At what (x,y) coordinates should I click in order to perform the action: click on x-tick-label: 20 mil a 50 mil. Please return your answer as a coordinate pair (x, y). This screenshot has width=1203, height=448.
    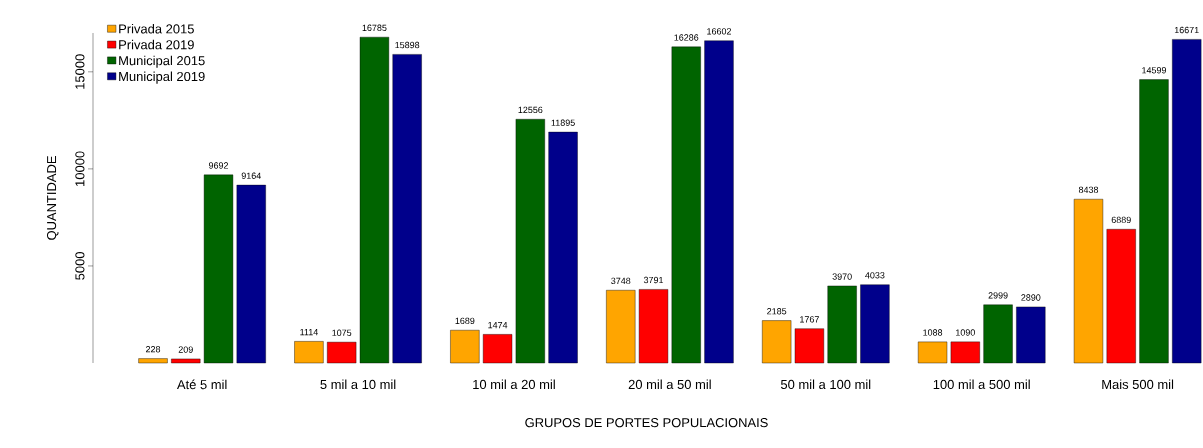
    Looking at the image, I should click on (669, 384).